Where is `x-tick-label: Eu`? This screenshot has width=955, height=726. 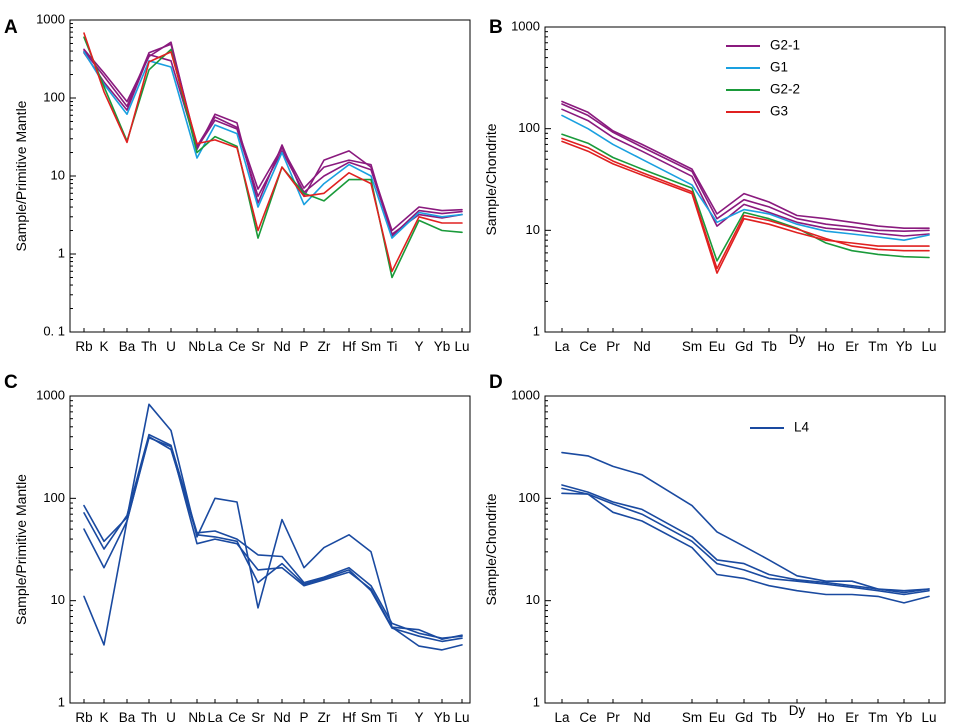 x-tick-label: Eu is located at coordinates (717, 346).